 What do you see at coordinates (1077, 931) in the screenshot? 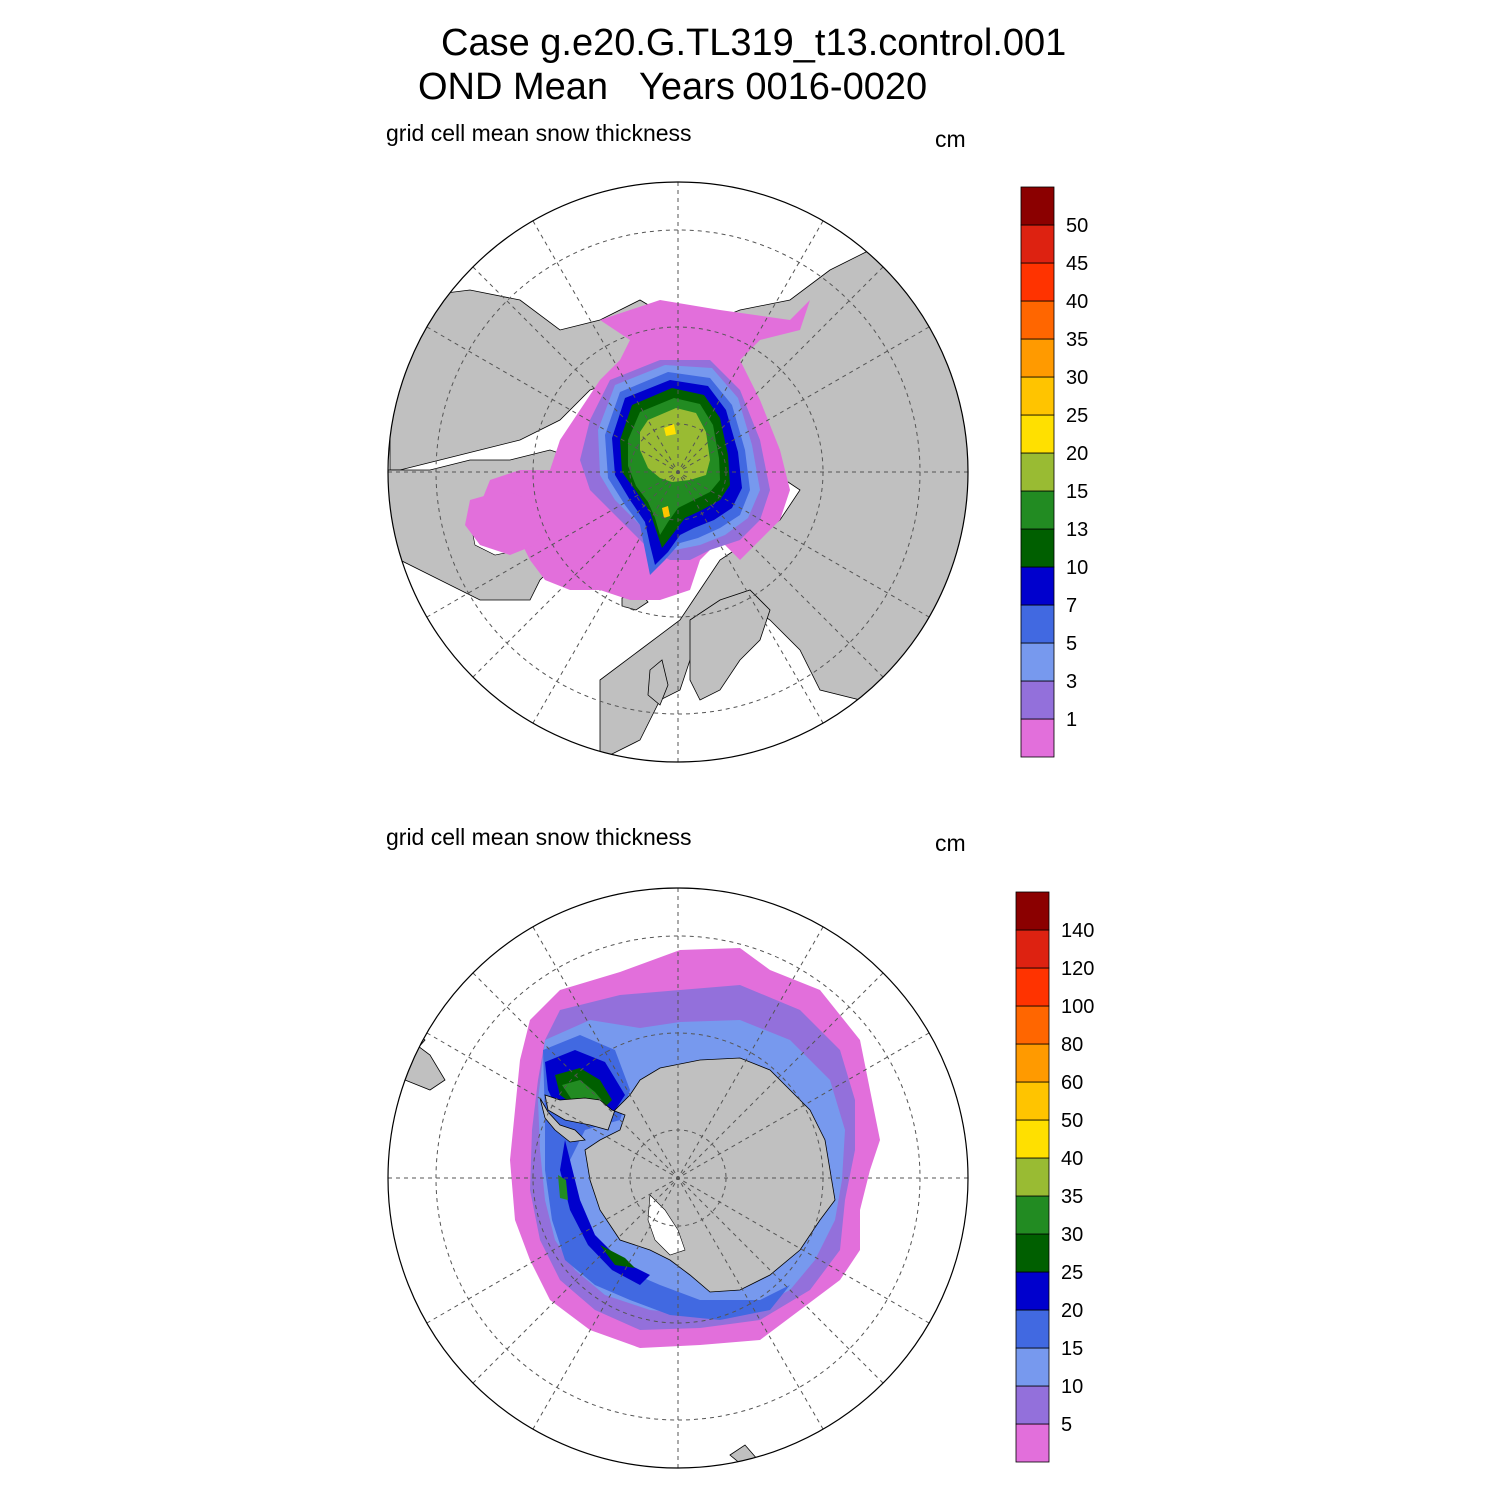
I see `south-colorbar-tick-label: 140` at bounding box center [1077, 931].